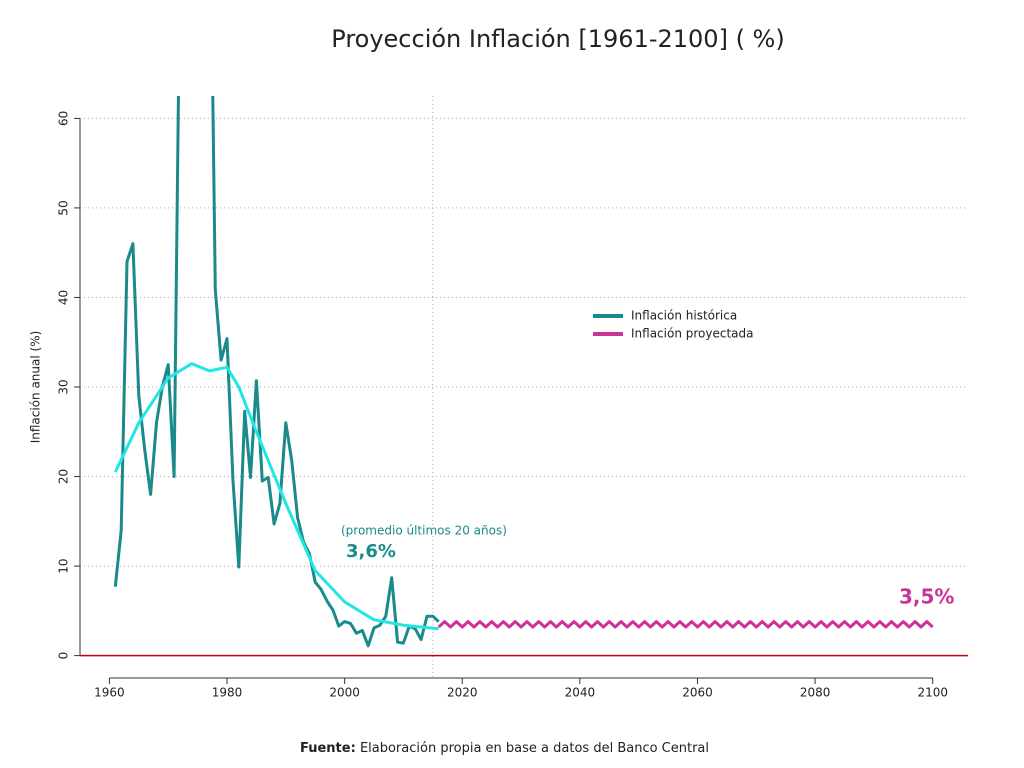 Image resolution: width=1024 pixels, height=768 pixels. What do you see at coordinates (462, 693) in the screenshot?
I see `x-tick-label: 2020` at bounding box center [462, 693].